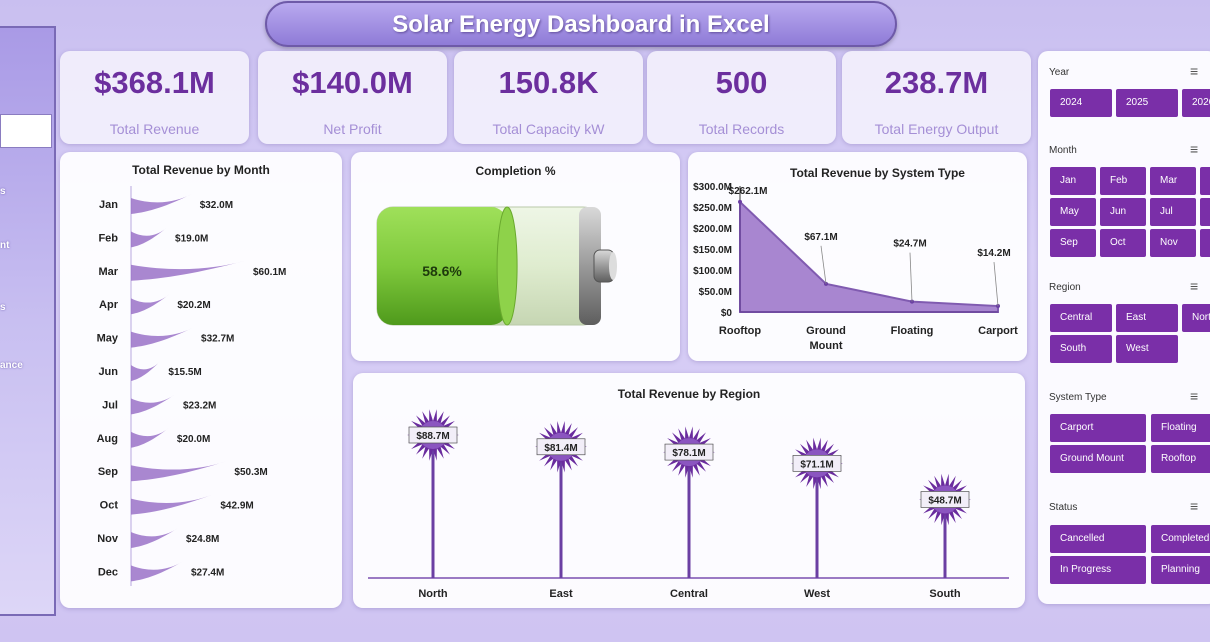 The height and width of the screenshot is (642, 1210). What do you see at coordinates (236, 506) in the screenshot?
I see `month-data-label: $42.9M` at bounding box center [236, 506].